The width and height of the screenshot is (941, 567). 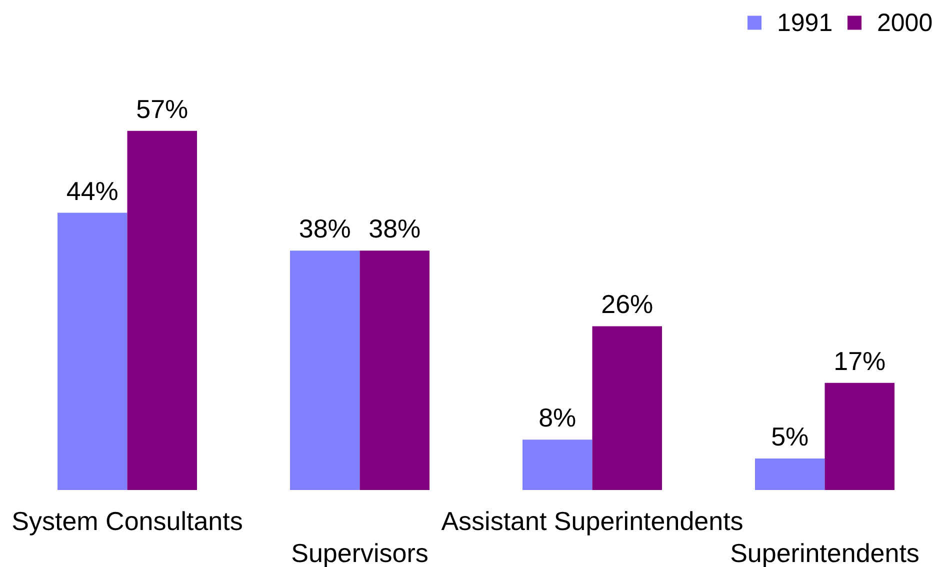 I want to click on legend-label: 2000, so click(x=905, y=22).